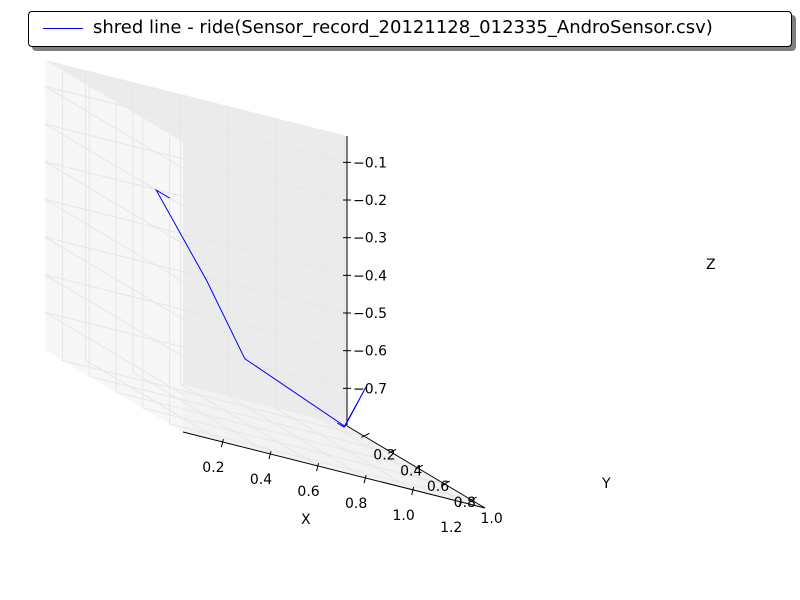 Image resolution: width=800 pixels, height=600 pixels. Describe the element at coordinates (63, 28) in the screenshot. I see `legend-line-marker` at that location.